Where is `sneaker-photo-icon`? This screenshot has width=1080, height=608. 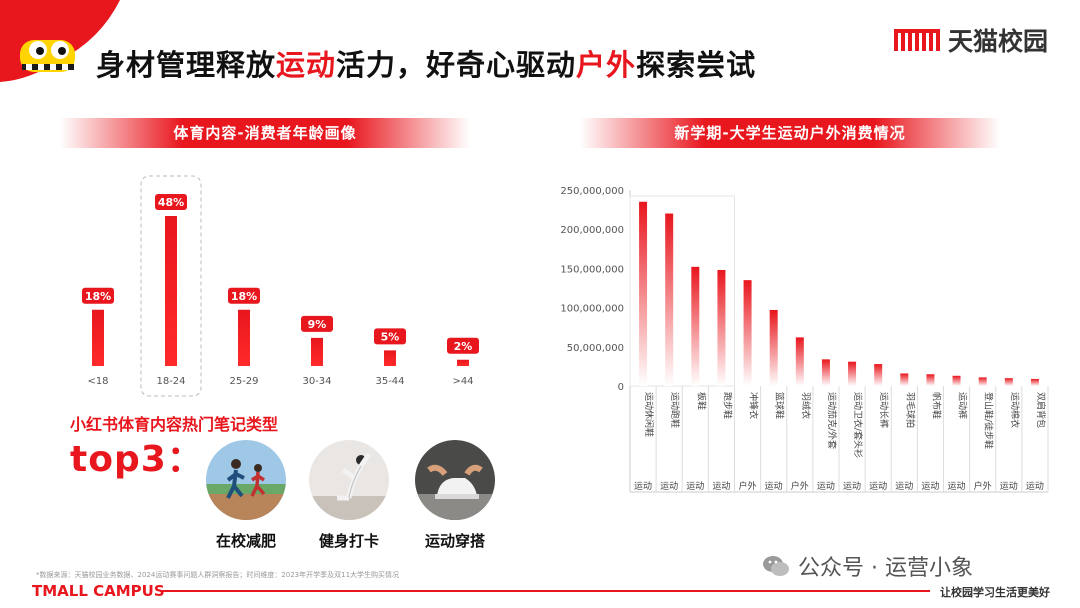 sneaker-photo-icon is located at coordinates (455, 480).